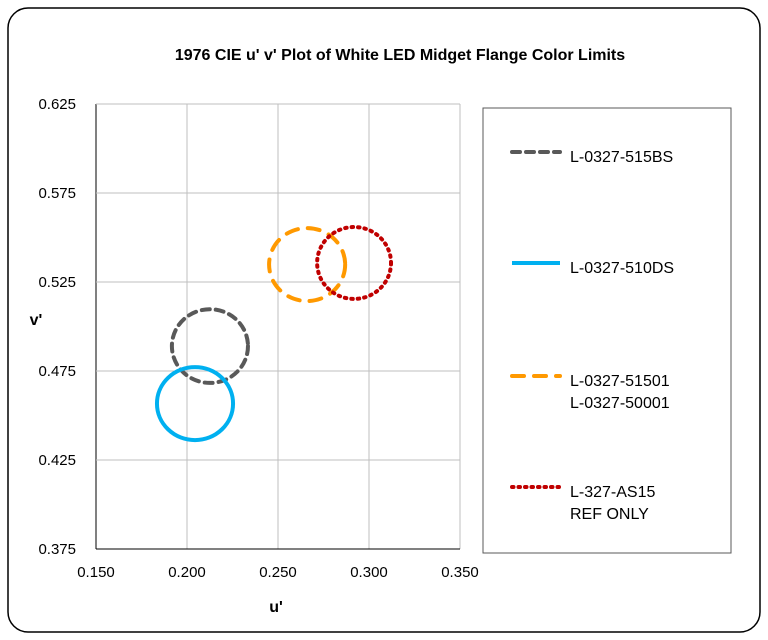  I want to click on x-tick-label: 0.150, so click(96, 572).